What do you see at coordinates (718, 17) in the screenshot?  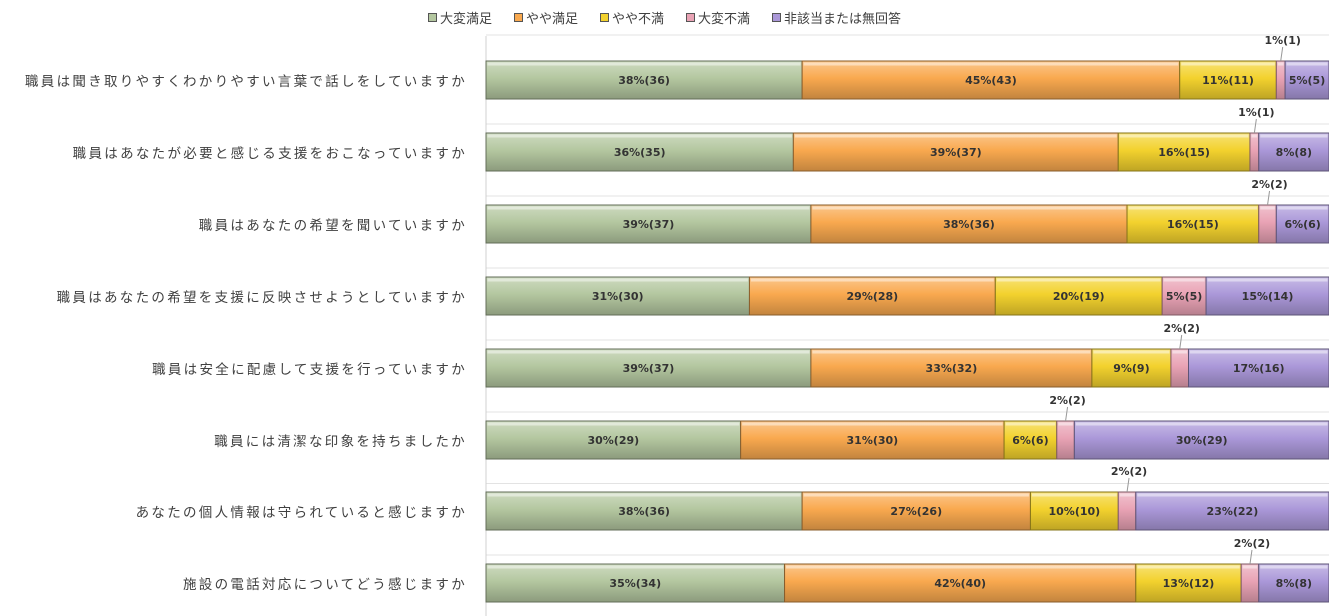 I see `legend-item: 大変不満` at bounding box center [718, 17].